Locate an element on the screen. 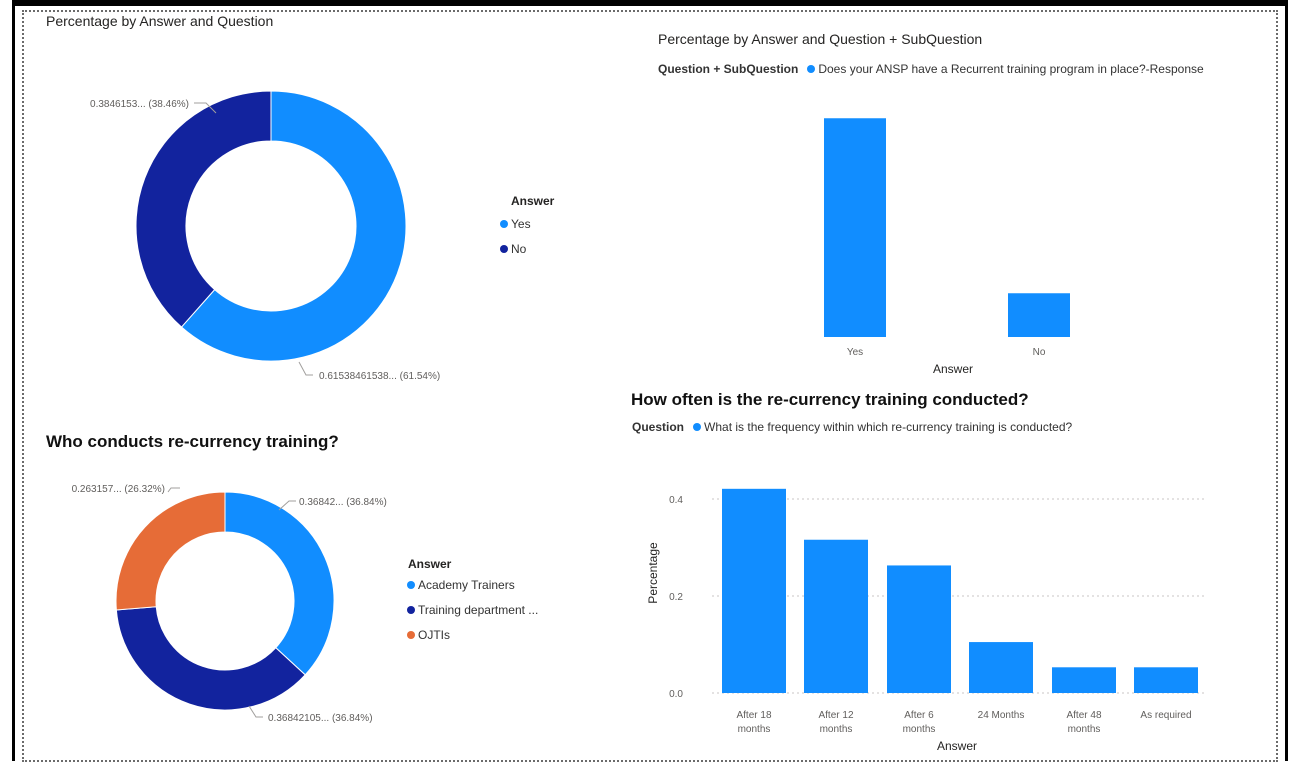 This screenshot has width=1293, height=765. bar-bottom-legend-label: Question is located at coordinates (658, 427).